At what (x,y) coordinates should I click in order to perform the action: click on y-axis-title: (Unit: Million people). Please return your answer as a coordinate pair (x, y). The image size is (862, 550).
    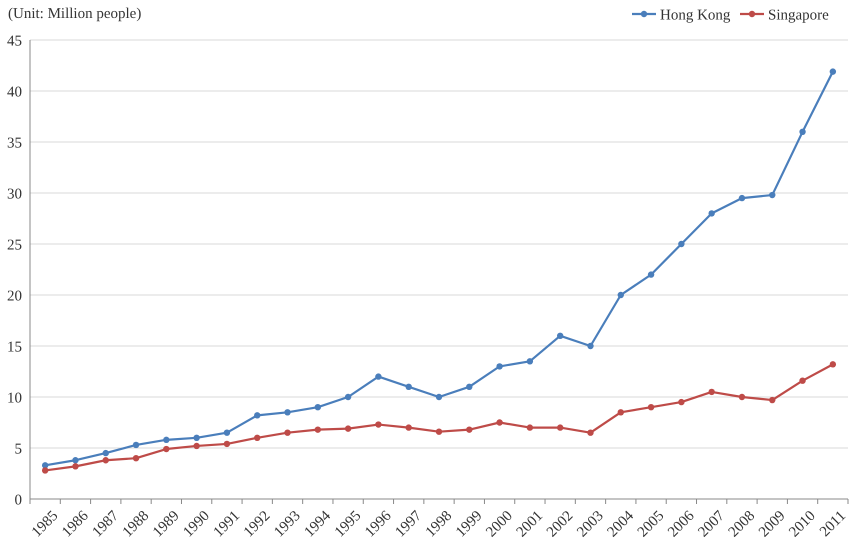
    Looking at the image, I should click on (75, 14).